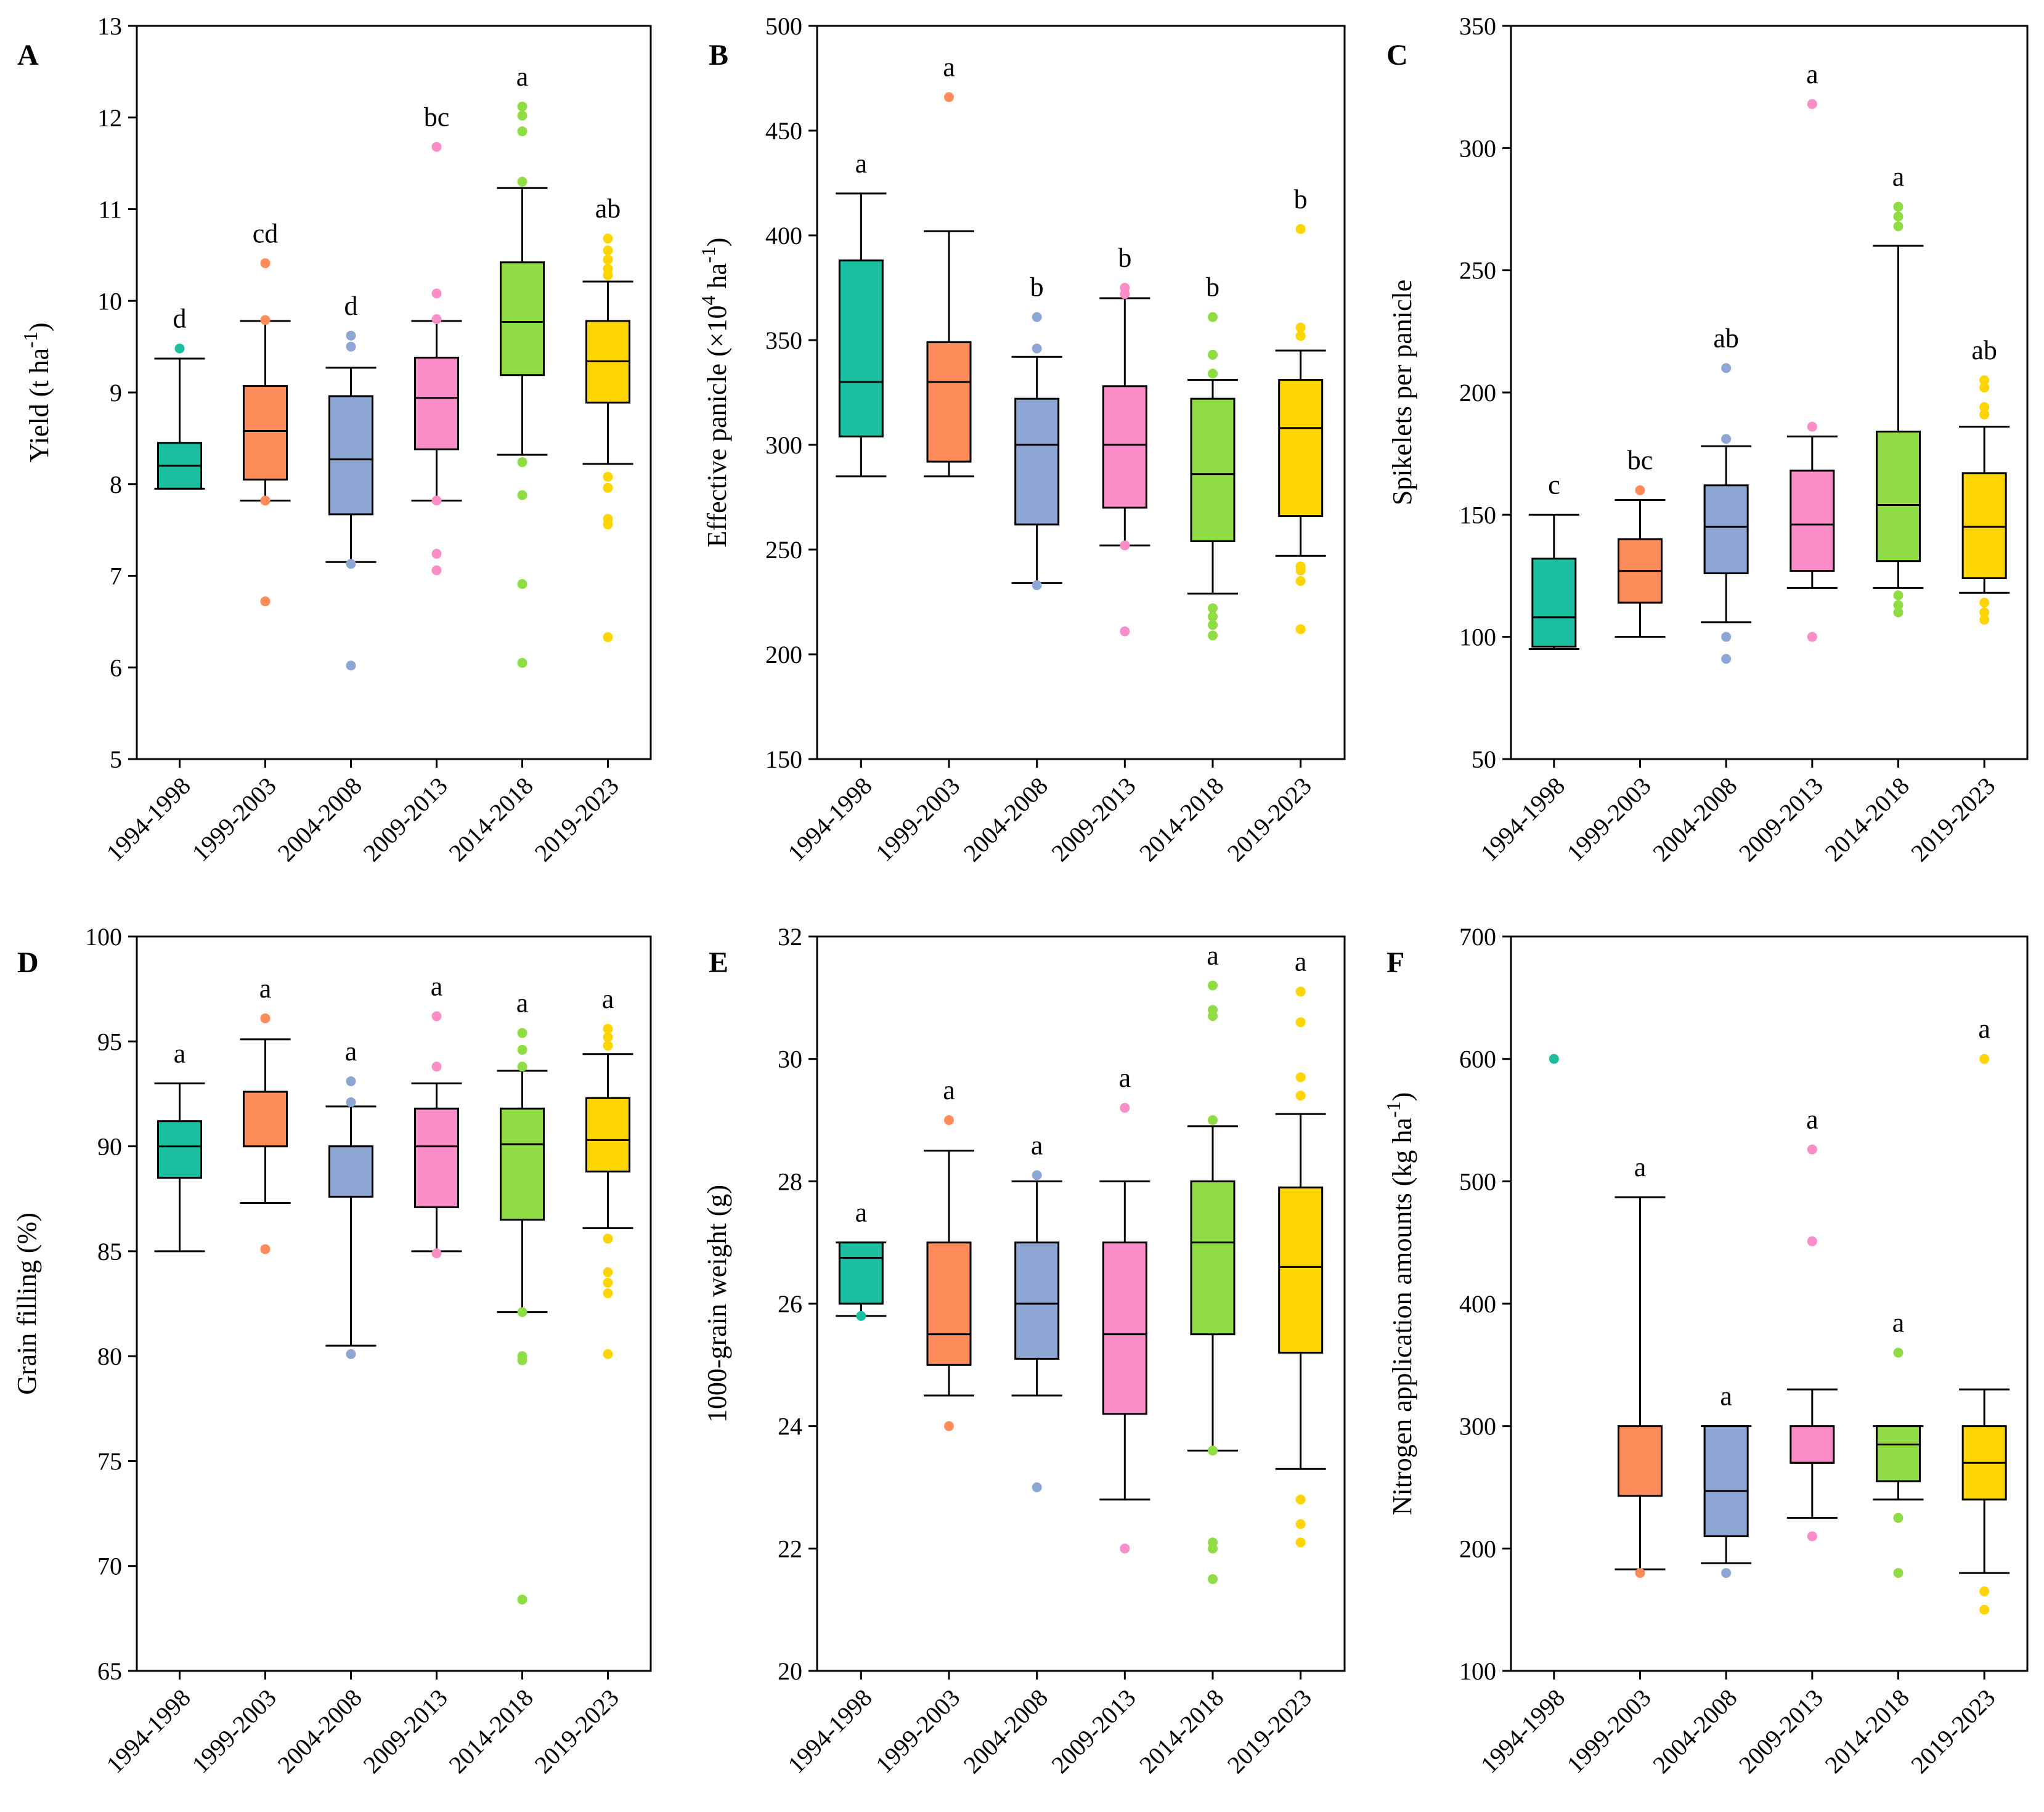 The image size is (2044, 1812). I want to click on y-tick-label: 24, so click(790, 1426).